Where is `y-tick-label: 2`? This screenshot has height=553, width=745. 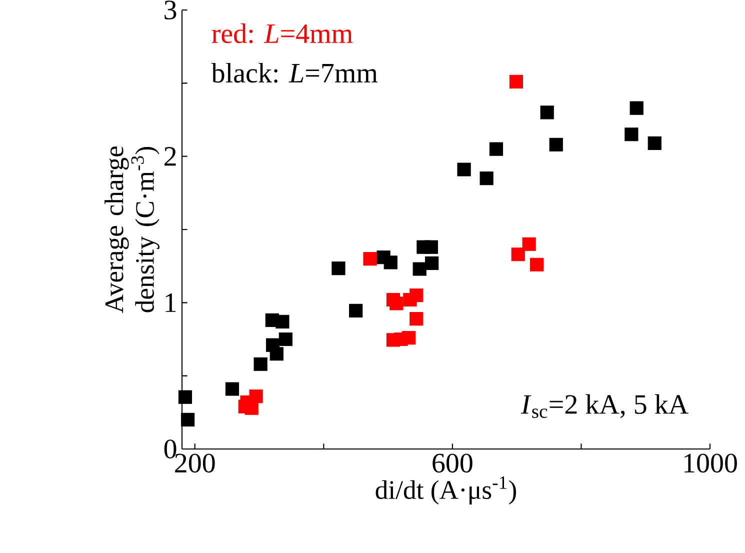
y-tick-label: 2 is located at coordinates (170, 156).